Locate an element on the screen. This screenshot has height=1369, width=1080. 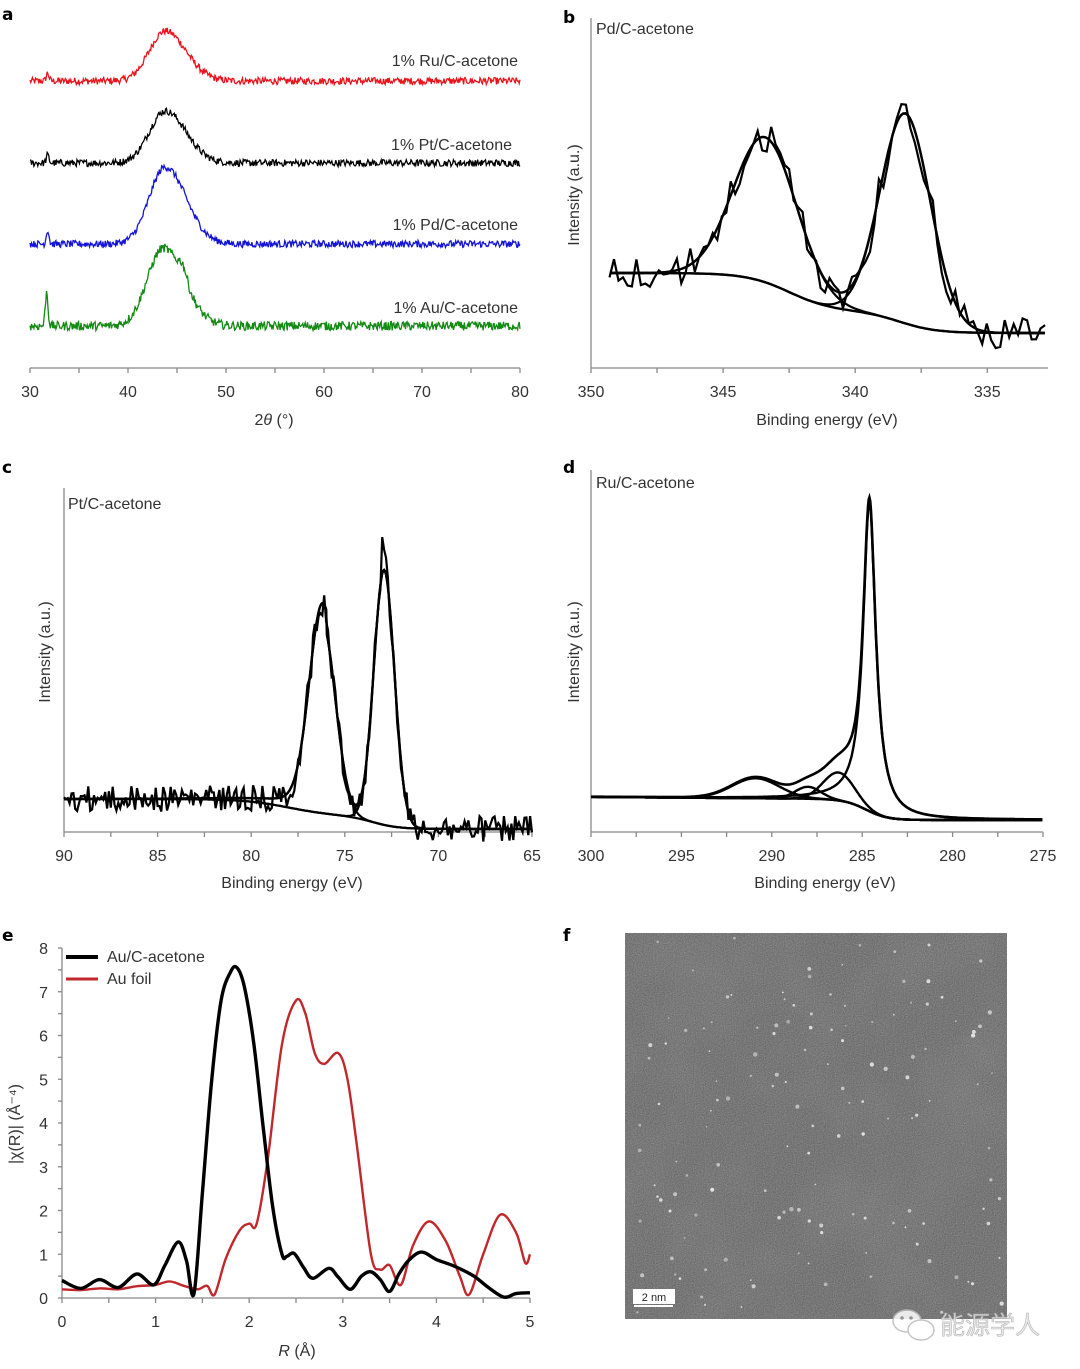
panel-d-x-tick-label: 290 is located at coordinates (771, 856).